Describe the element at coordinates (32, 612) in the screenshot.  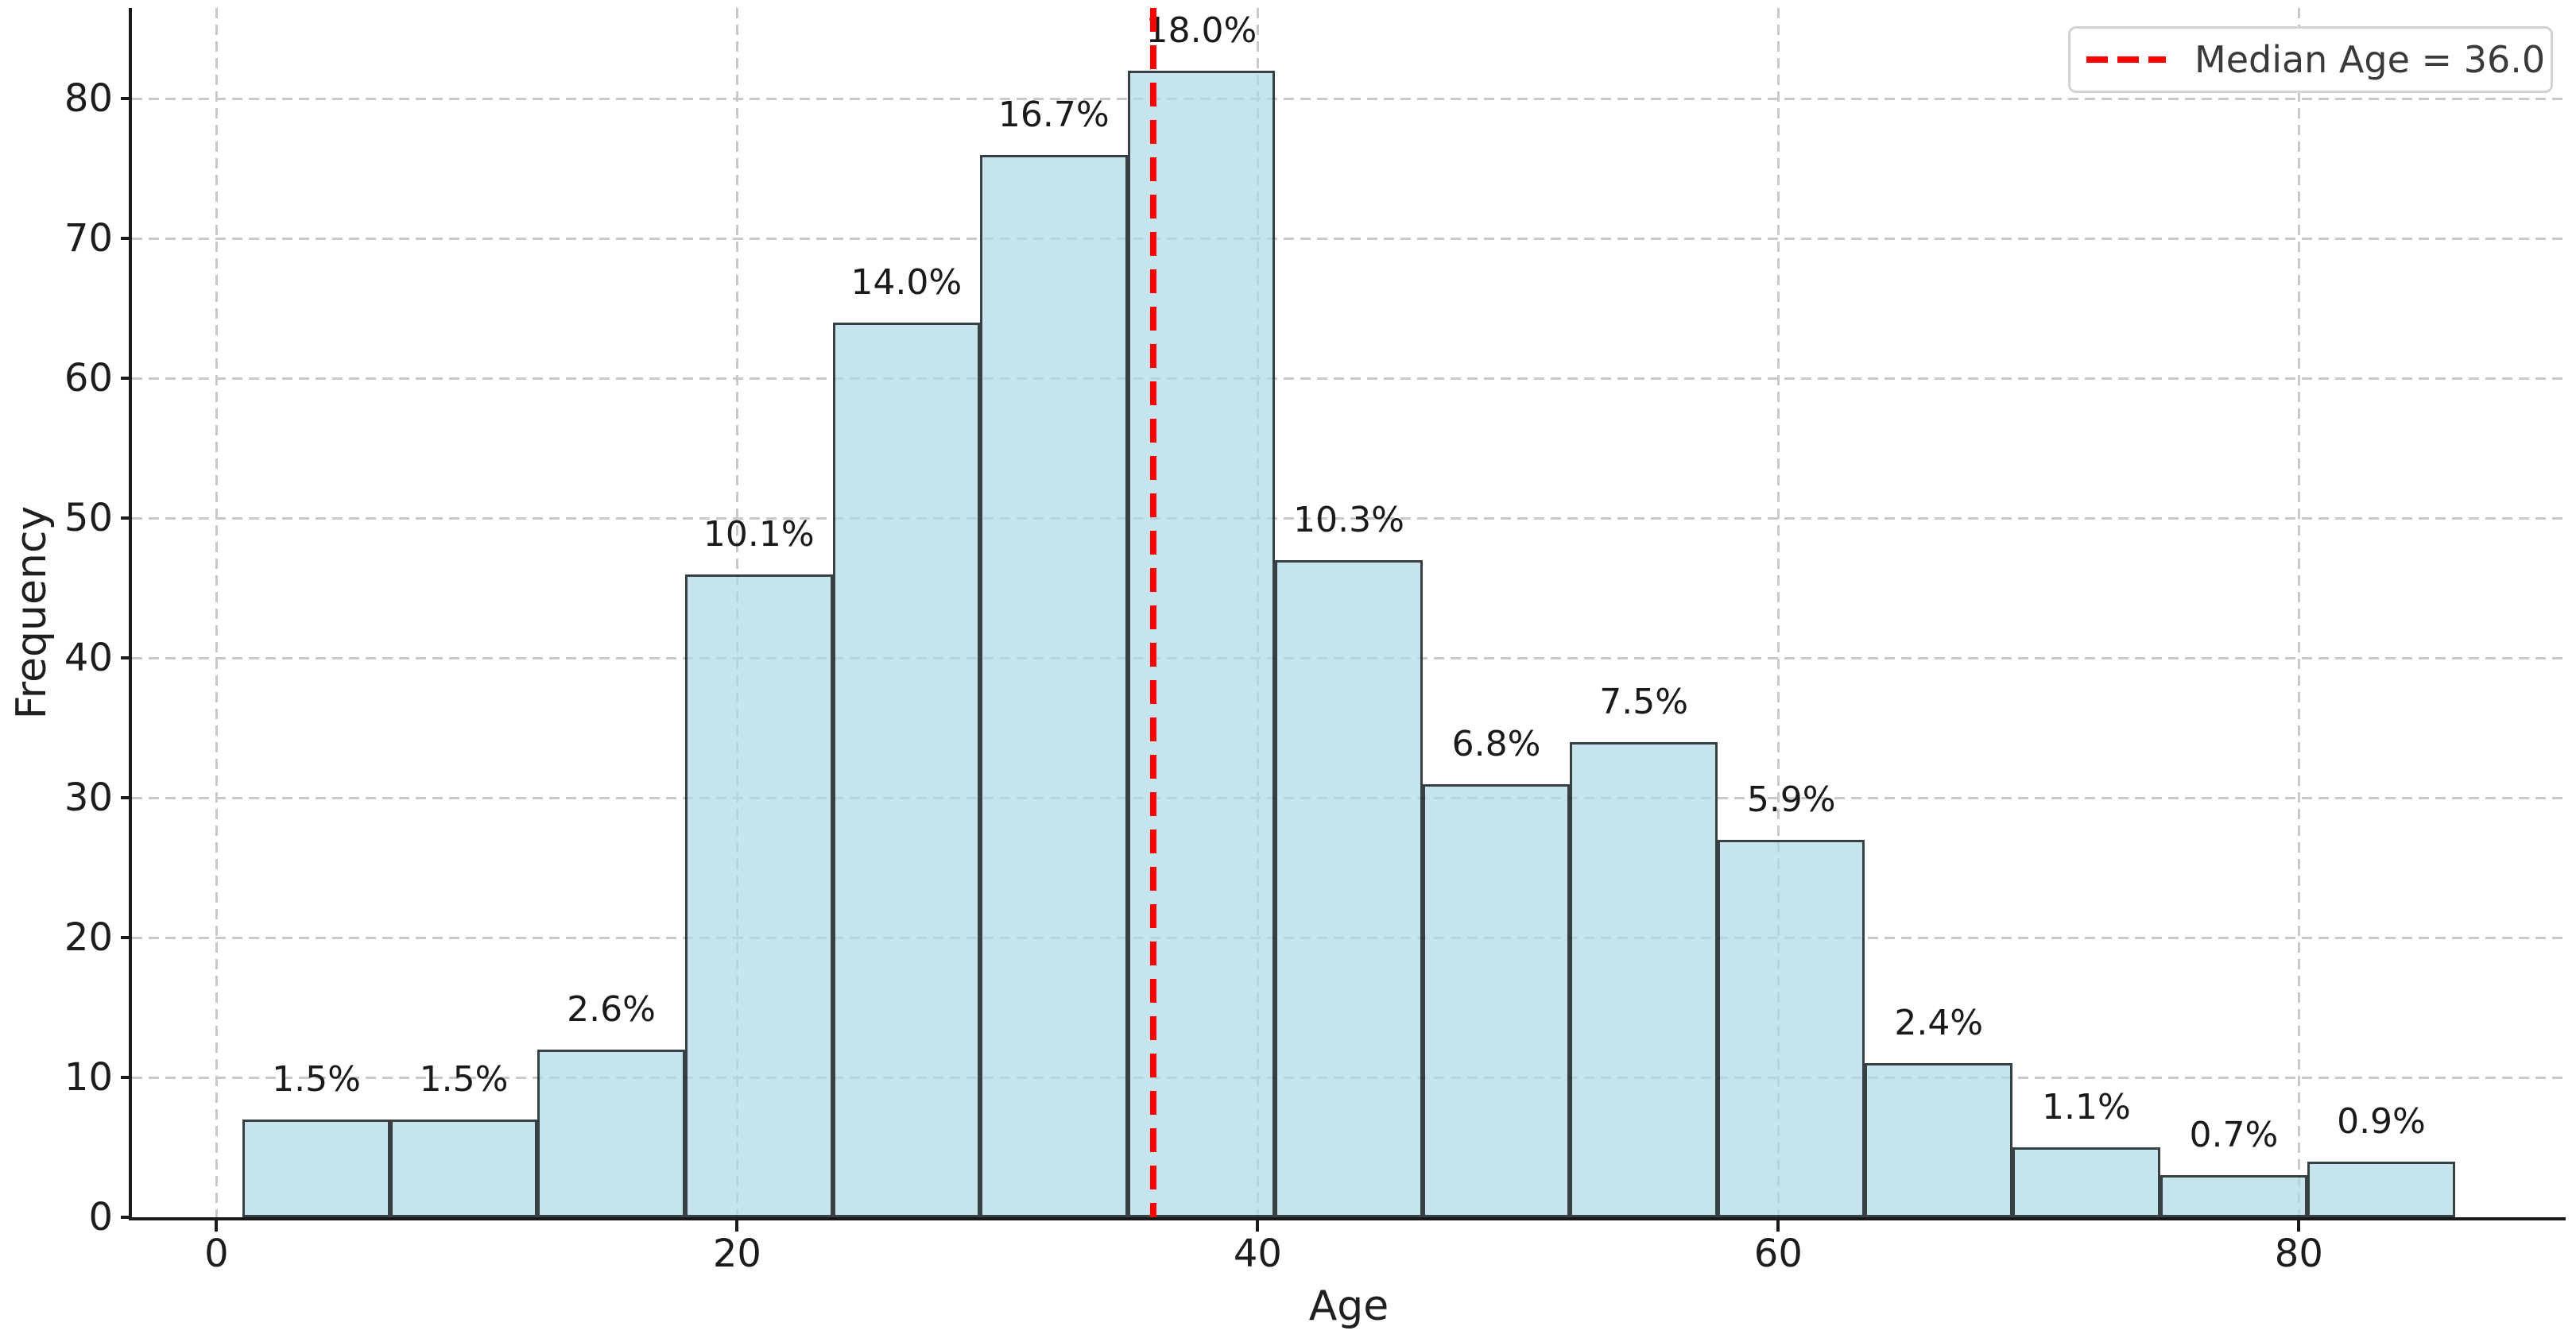
I see `y-axis-label: Frequency` at that location.